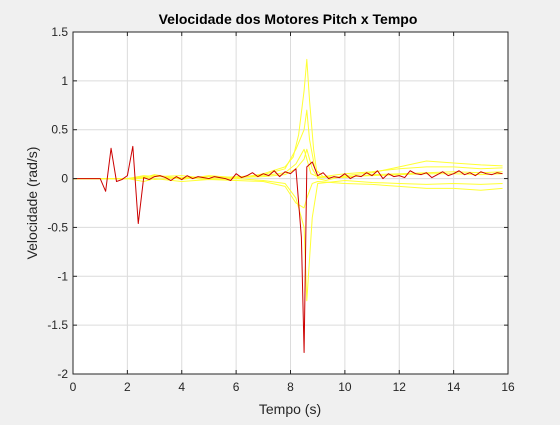 Image resolution: width=560 pixels, height=425 pixels. I want to click on x-tick-label: 16, so click(508, 387).